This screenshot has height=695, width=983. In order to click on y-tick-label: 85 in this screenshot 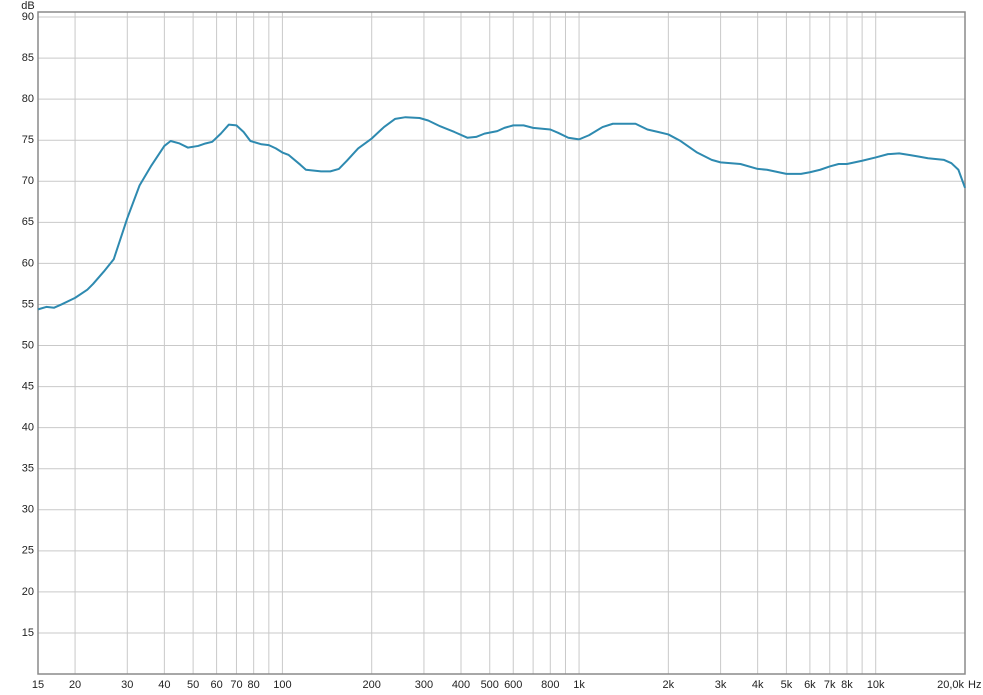, I will do `click(28, 58)`.